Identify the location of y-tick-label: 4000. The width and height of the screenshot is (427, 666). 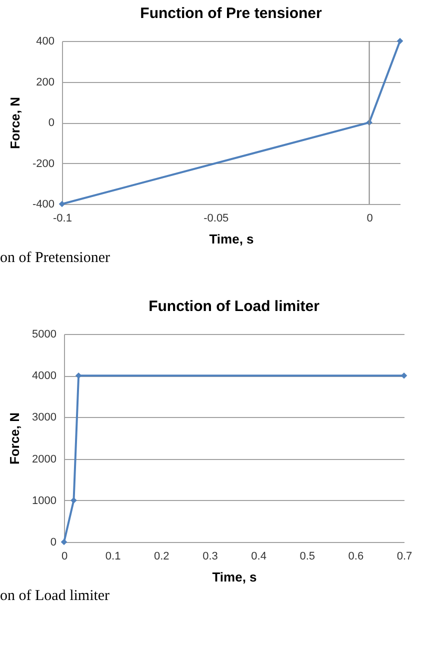
(44, 376).